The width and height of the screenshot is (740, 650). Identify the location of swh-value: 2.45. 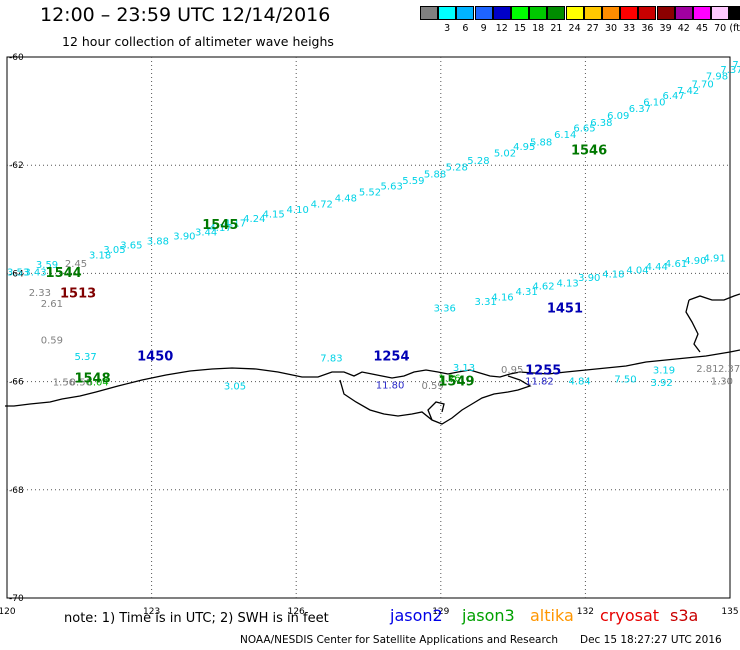
(76, 264).